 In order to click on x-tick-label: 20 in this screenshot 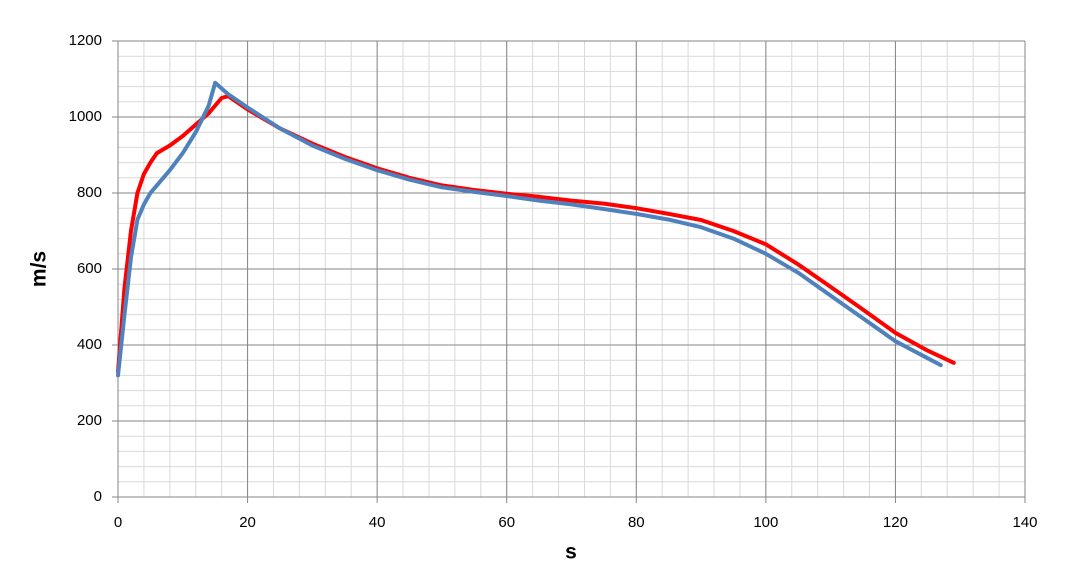, I will do `click(247, 522)`.